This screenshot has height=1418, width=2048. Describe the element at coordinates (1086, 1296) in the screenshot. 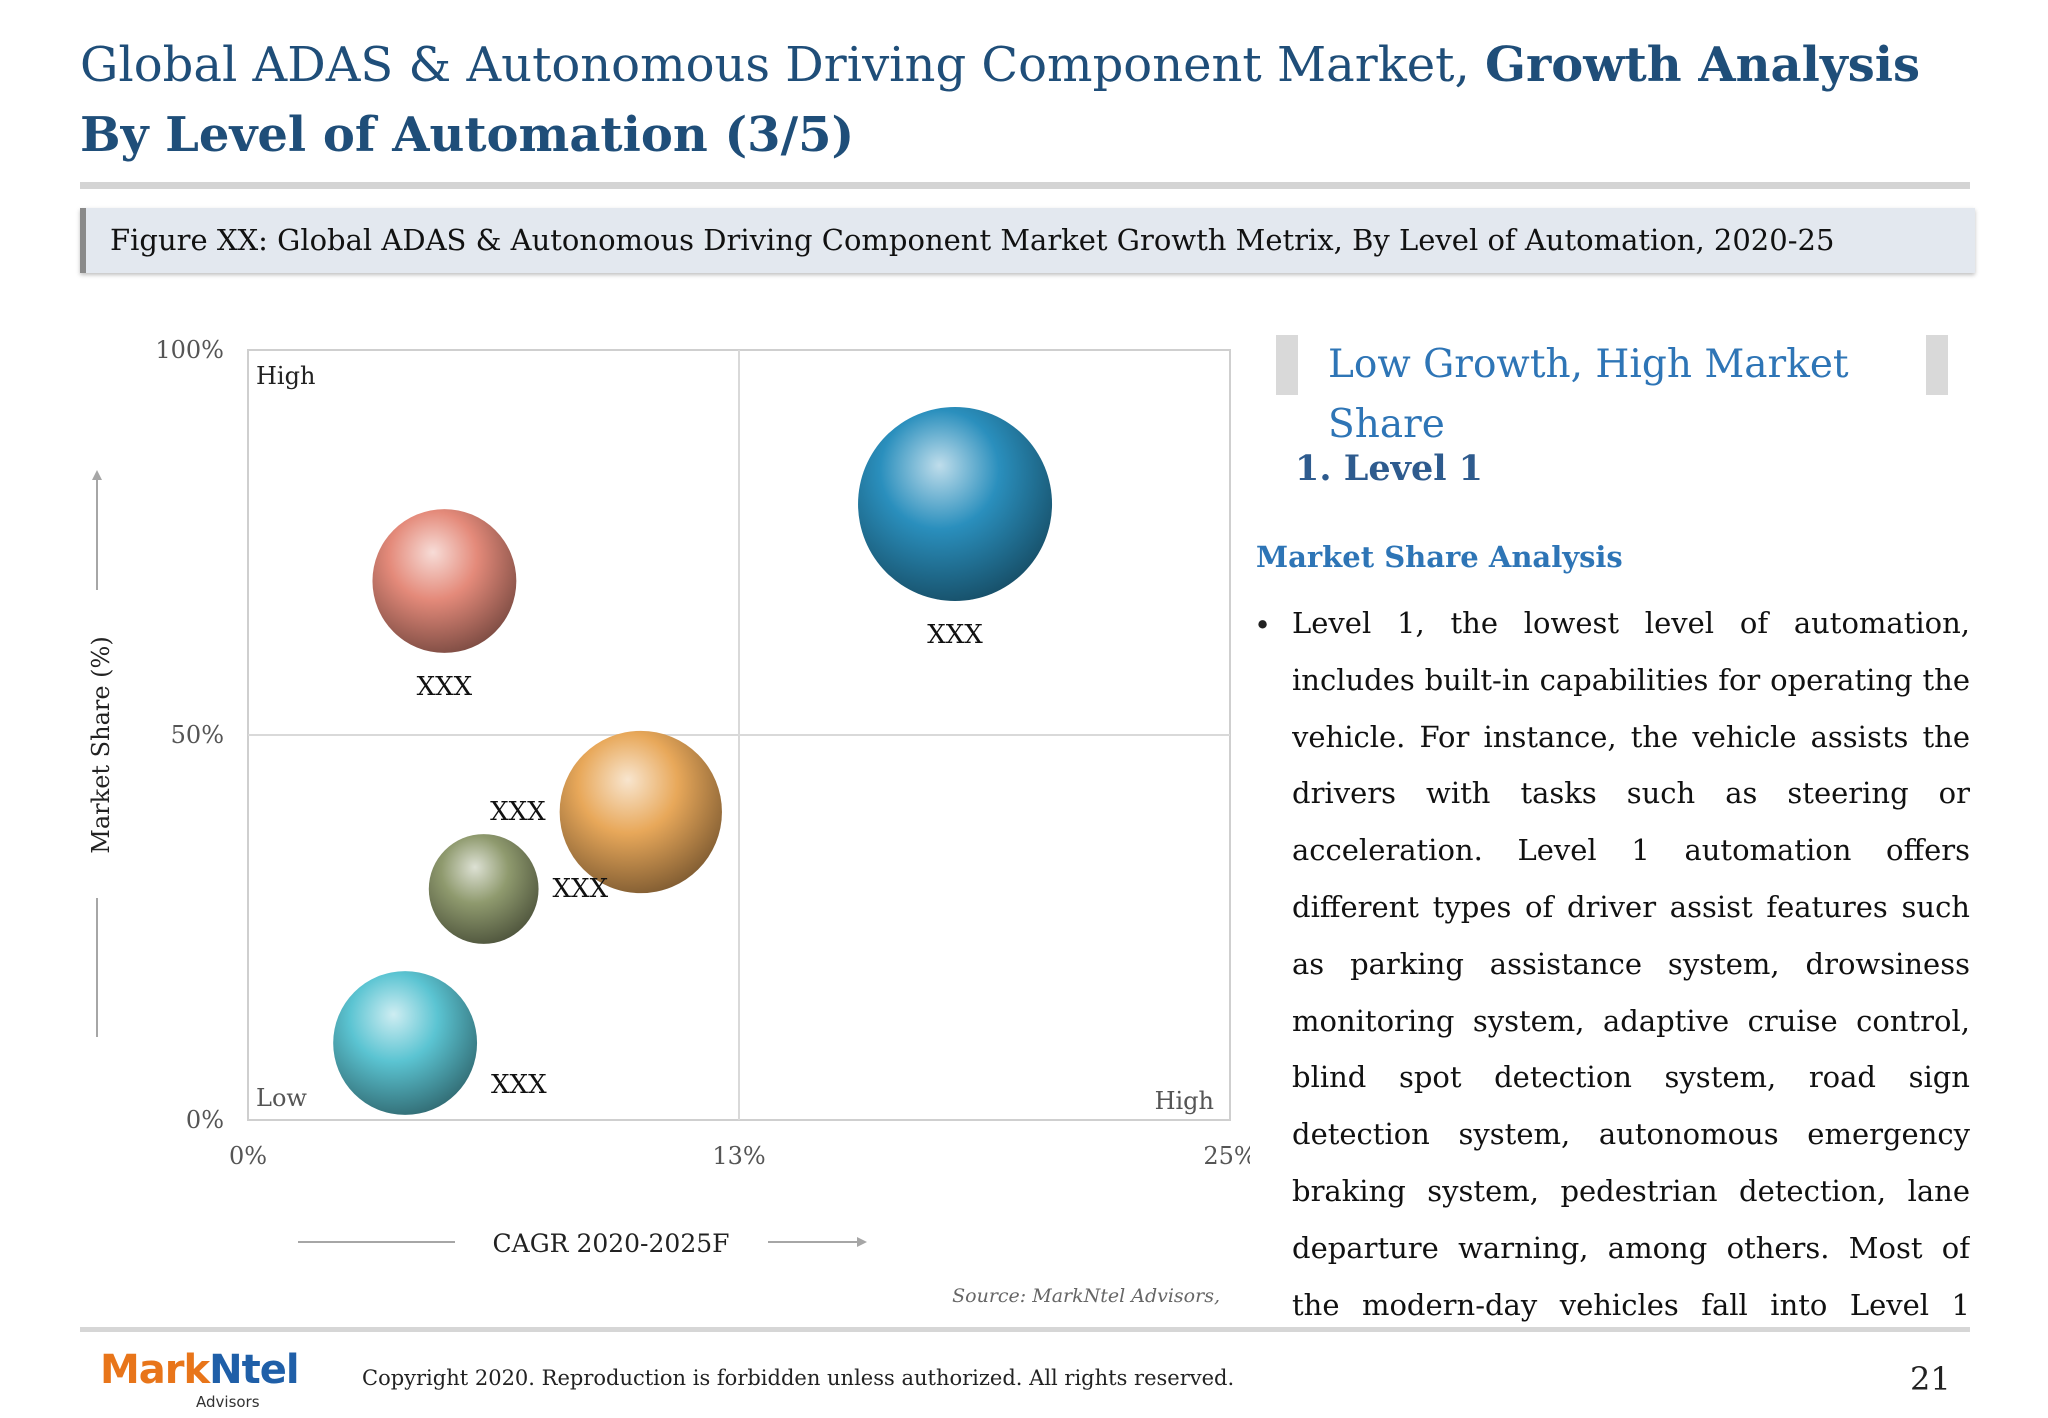

I see `source-note: Source: MarkNtel Advisors,` at that location.